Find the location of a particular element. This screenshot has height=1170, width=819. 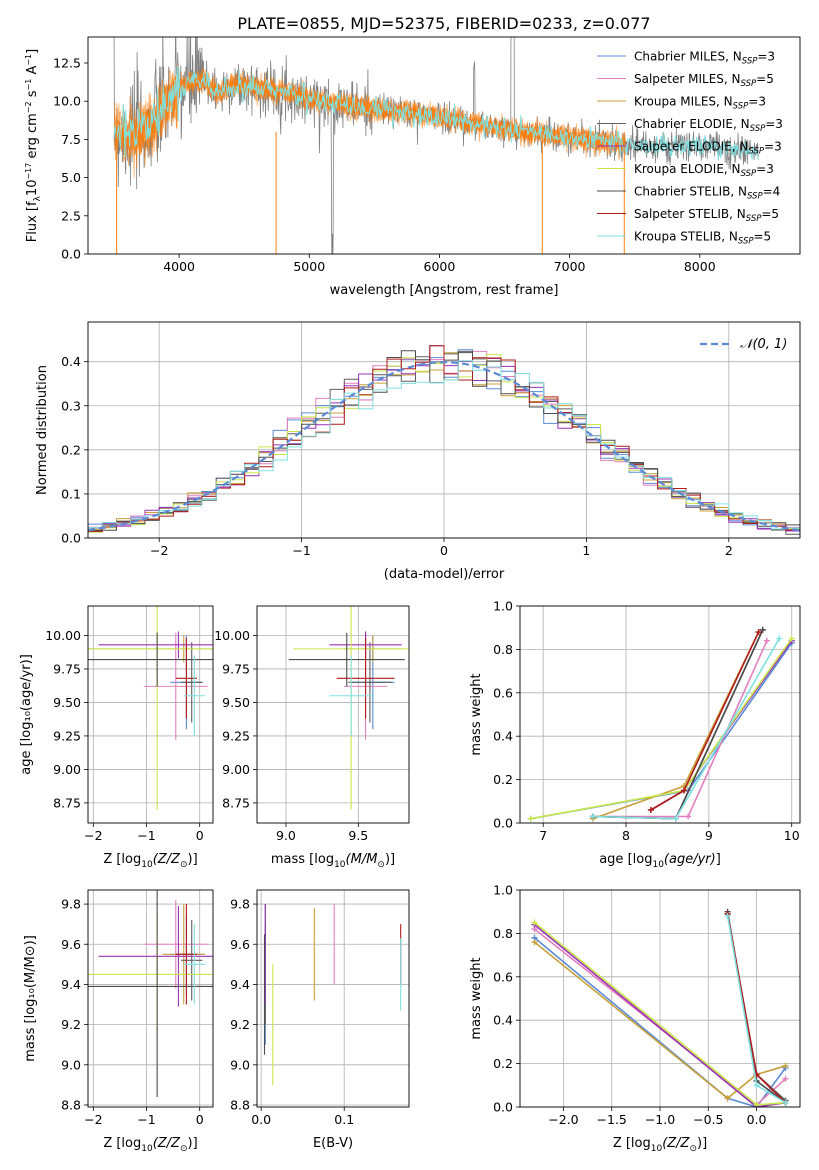

x-tick-label: 4000 is located at coordinates (179, 266).